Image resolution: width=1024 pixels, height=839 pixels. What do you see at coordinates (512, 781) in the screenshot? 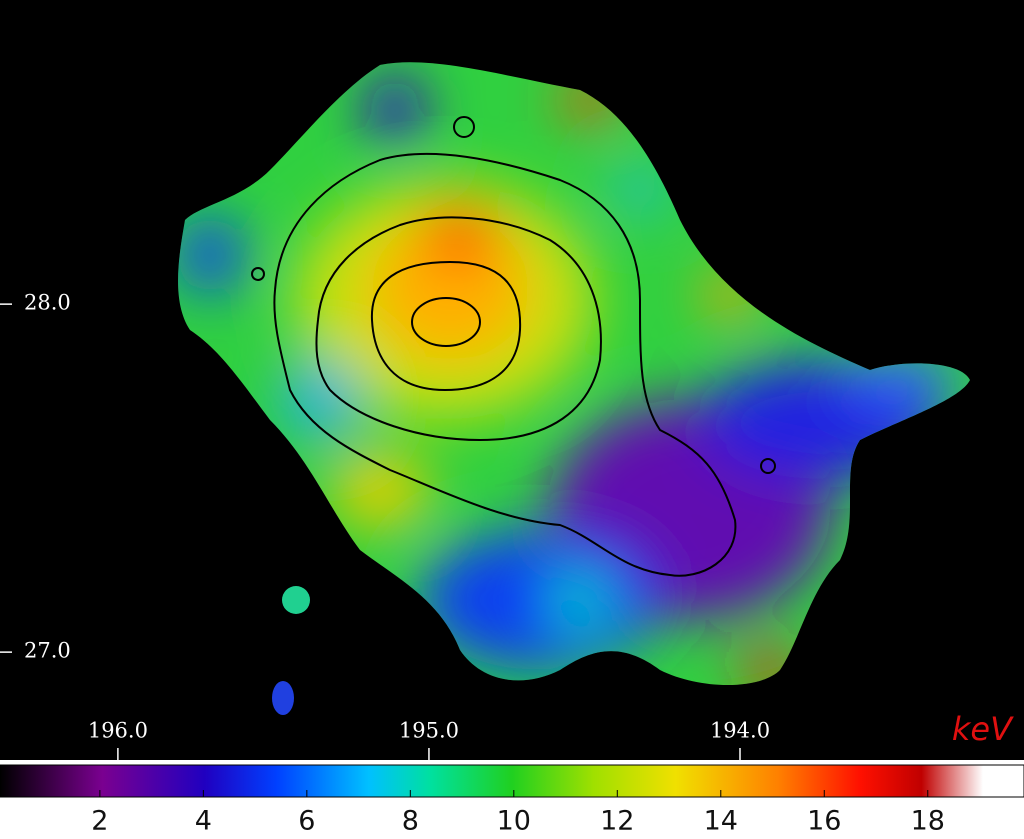
I see `colorbar` at bounding box center [512, 781].